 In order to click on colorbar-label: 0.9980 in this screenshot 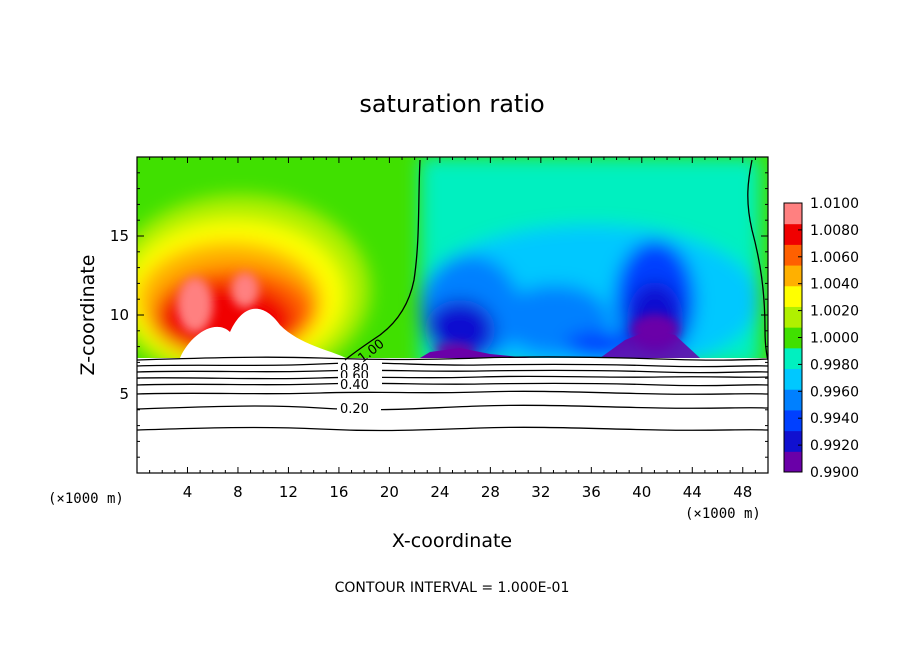, I will do `click(834, 365)`.